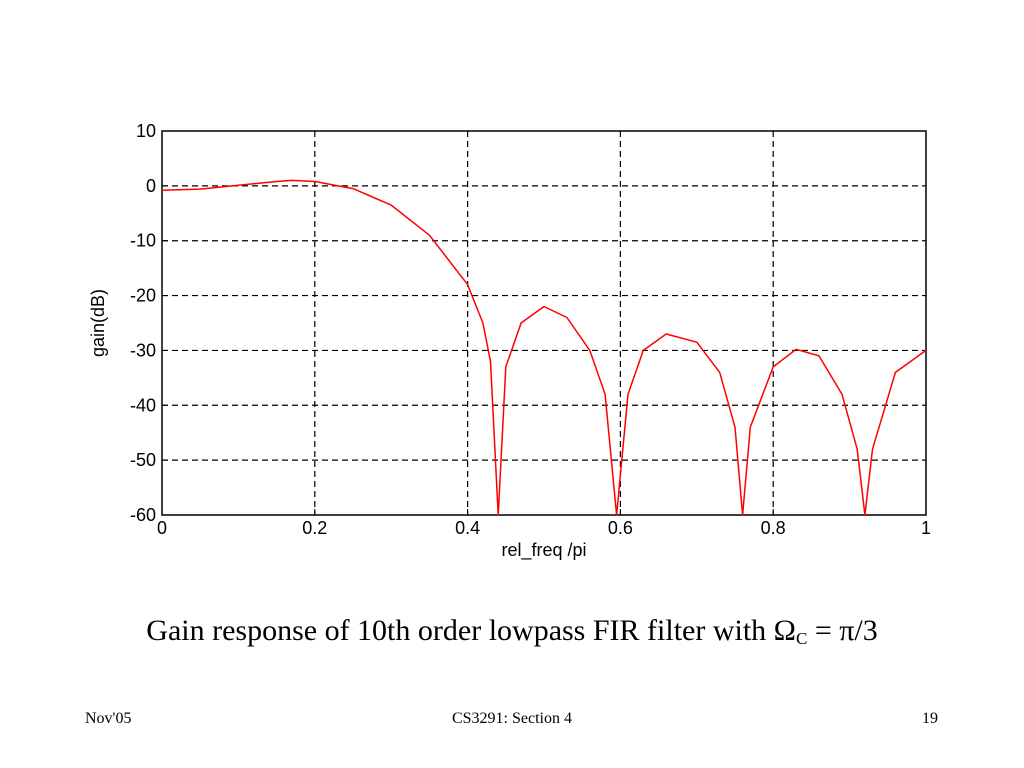 This screenshot has height=768, width=1024. I want to click on y-tick-label: 10, so click(146, 131).